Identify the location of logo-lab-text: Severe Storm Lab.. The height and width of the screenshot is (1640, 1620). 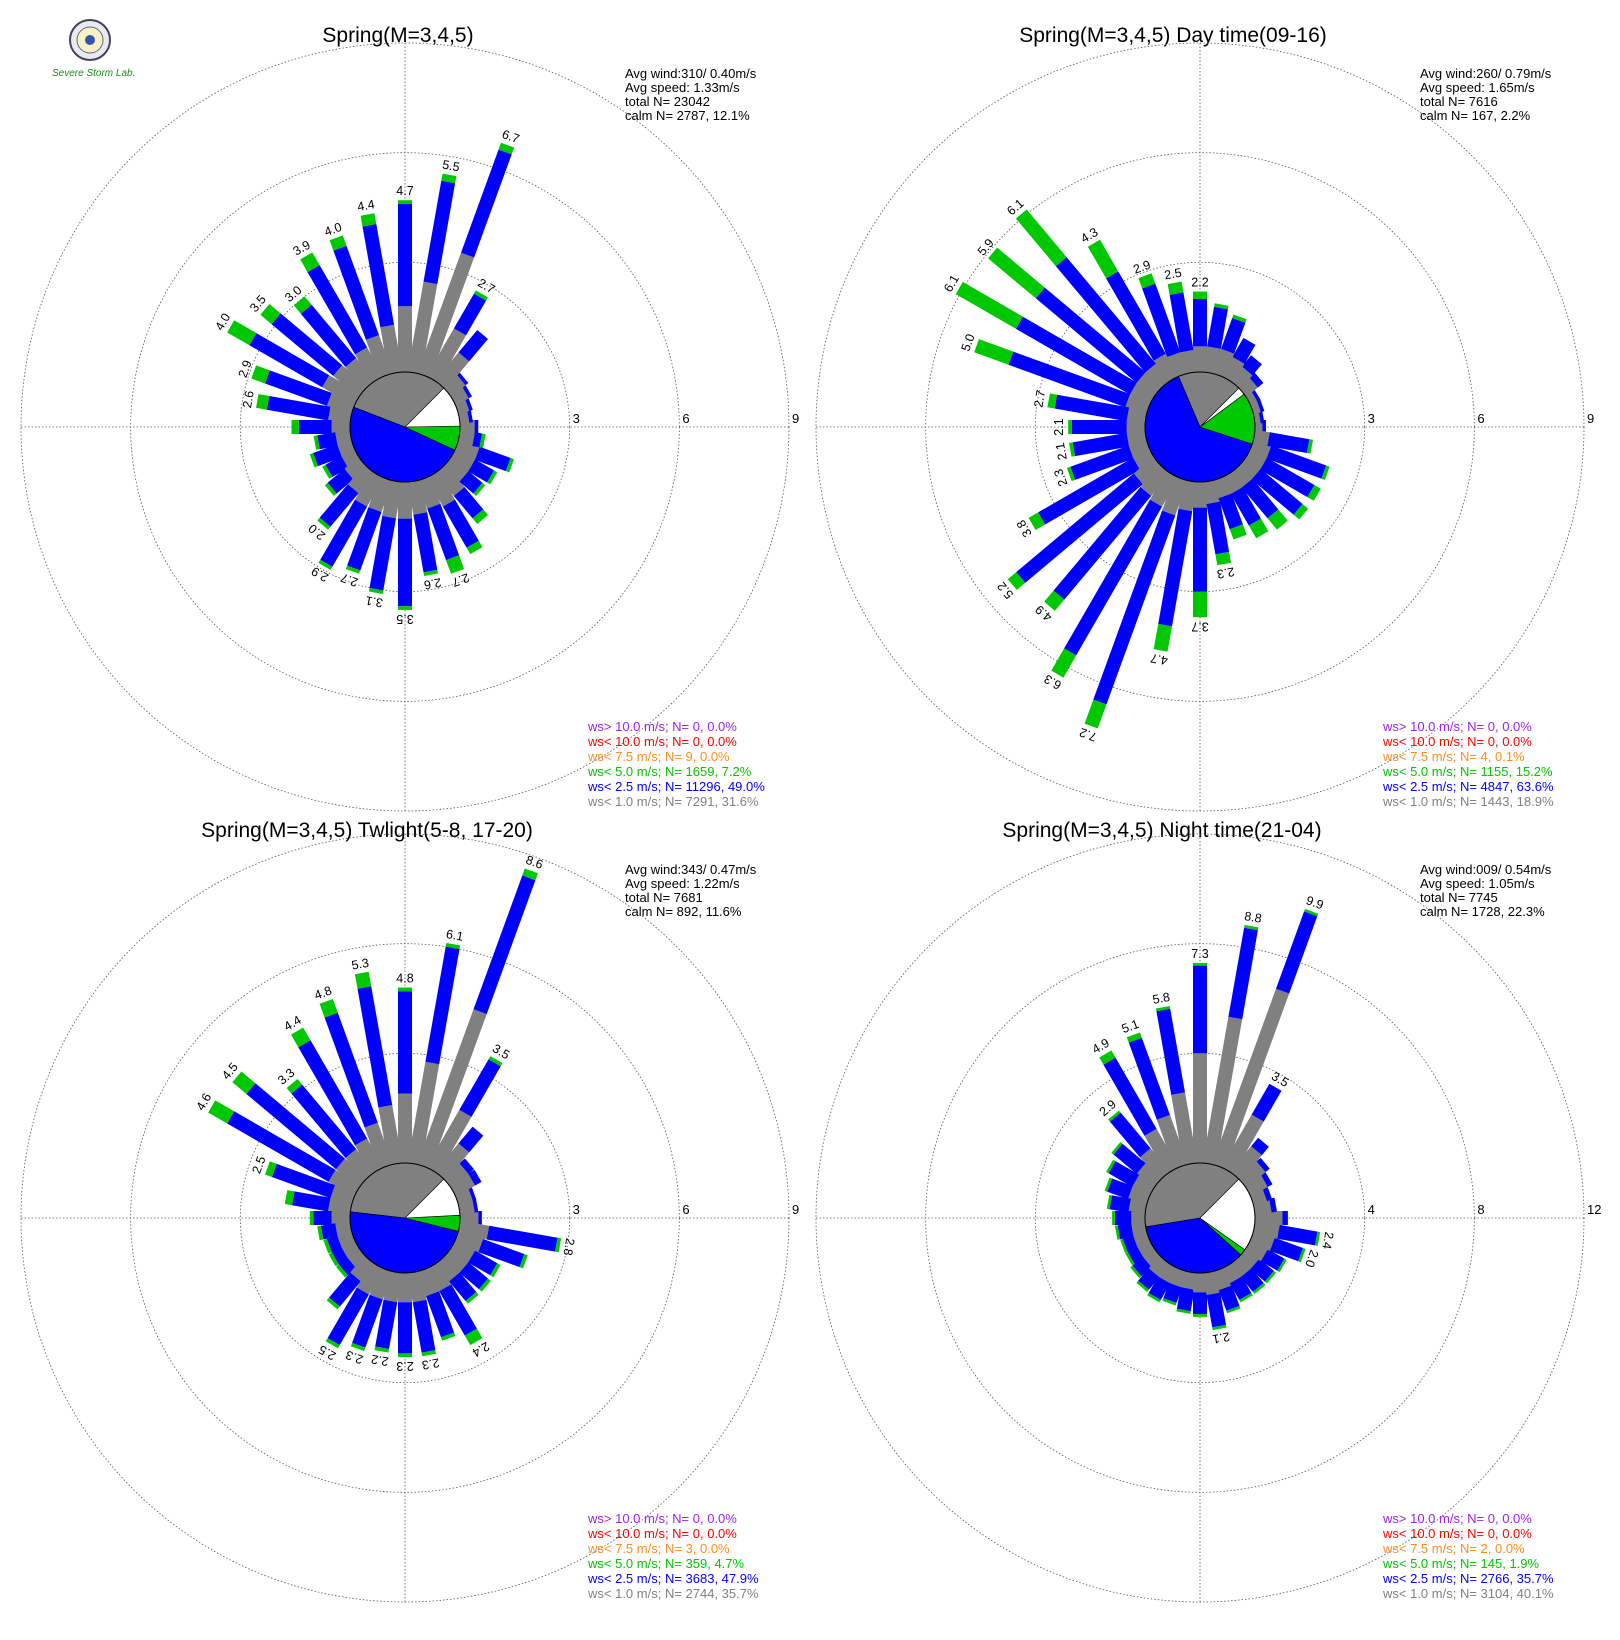
(93, 73).